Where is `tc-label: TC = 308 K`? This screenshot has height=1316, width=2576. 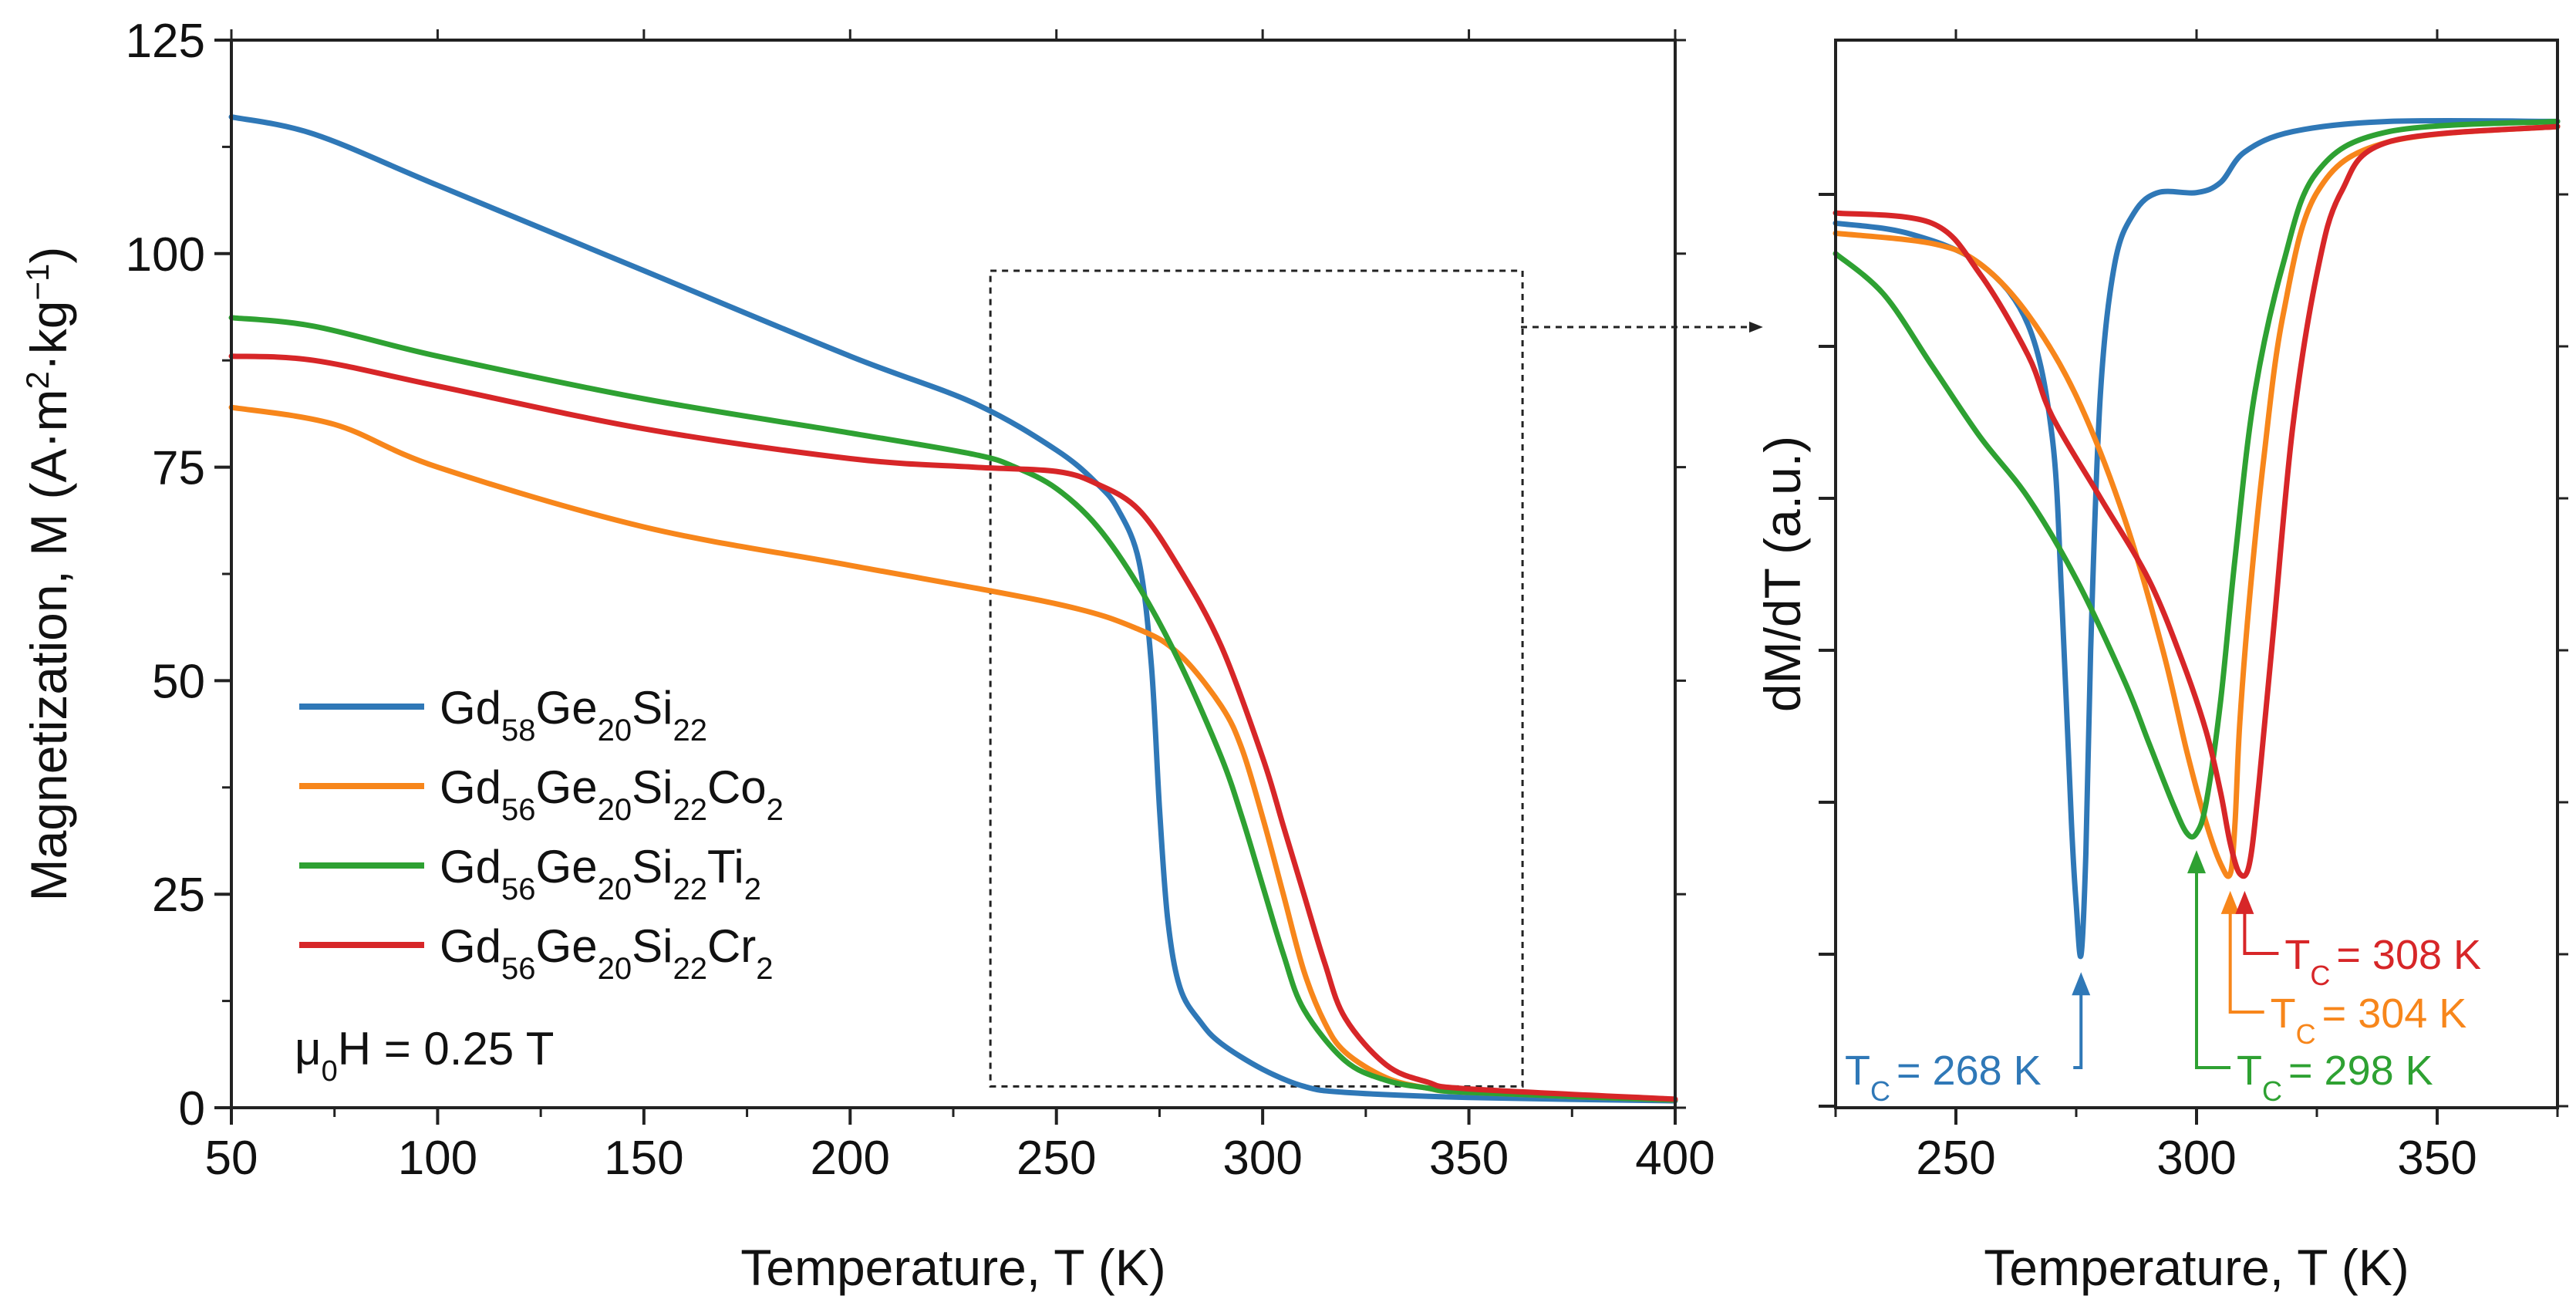 tc-label: TC = 308 K is located at coordinates (2382, 961).